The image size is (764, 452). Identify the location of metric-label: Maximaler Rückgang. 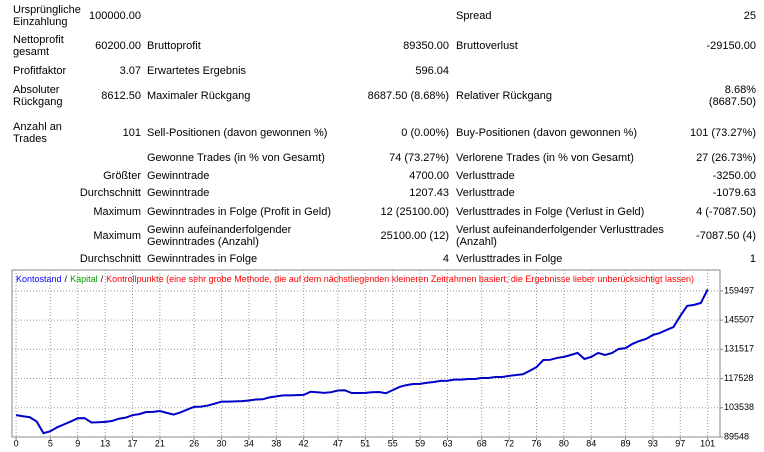
(199, 96).